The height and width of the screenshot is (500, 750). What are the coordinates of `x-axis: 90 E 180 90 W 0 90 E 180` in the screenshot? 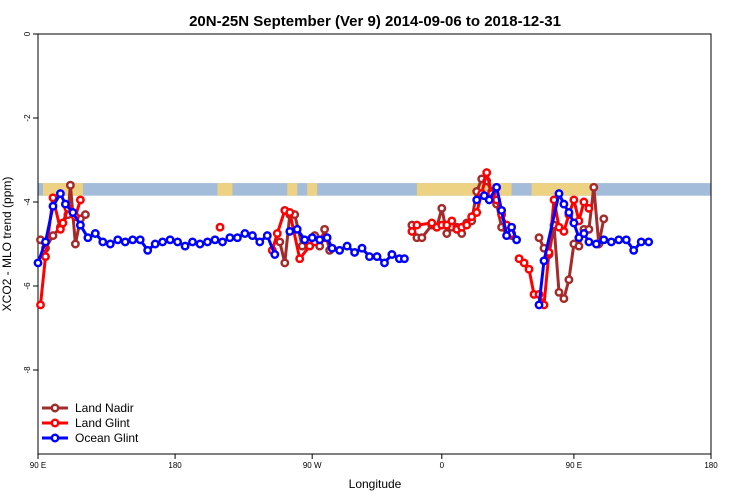 It's located at (374, 462).